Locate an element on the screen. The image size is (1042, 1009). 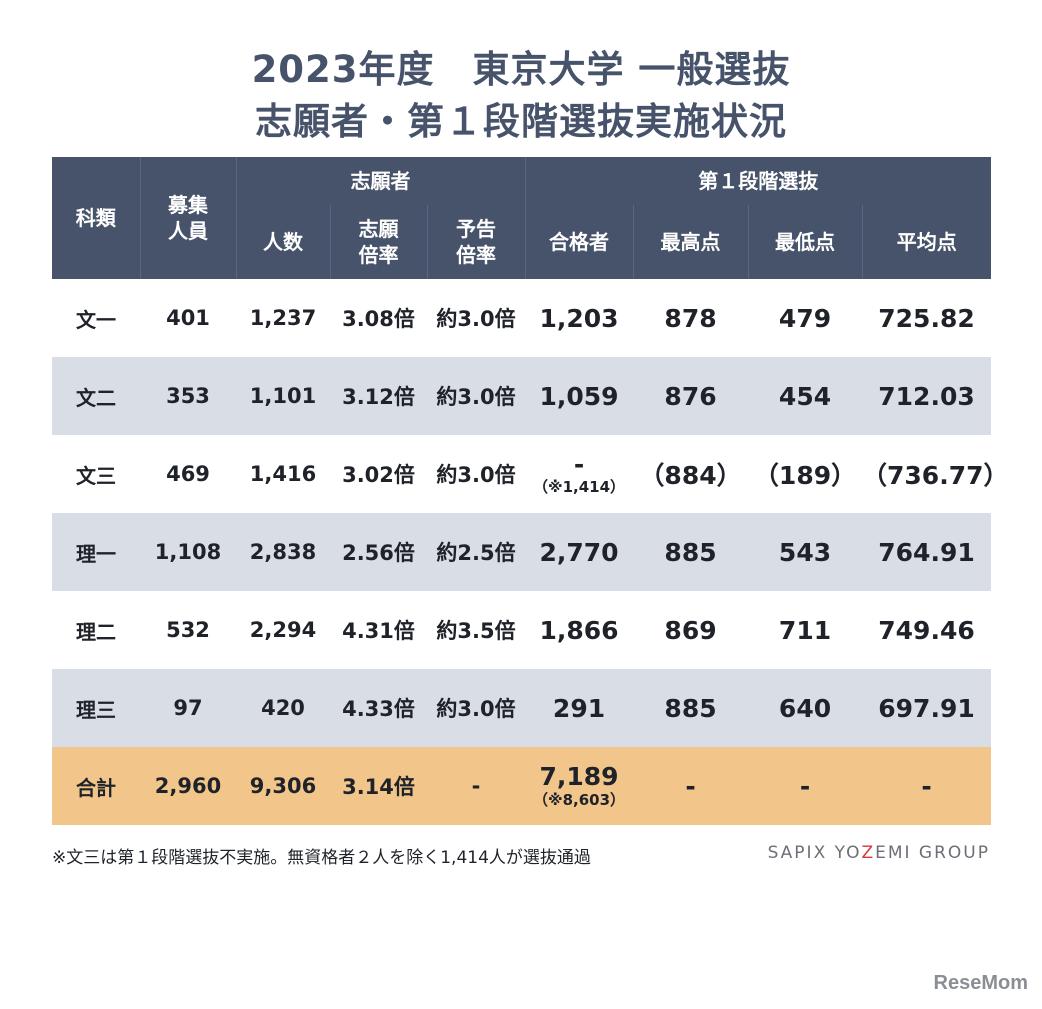
page-title: 2023年度 東京大学 一般選抜 志願者・第１段階選抜実施状況 is located at coordinates (521, 96).